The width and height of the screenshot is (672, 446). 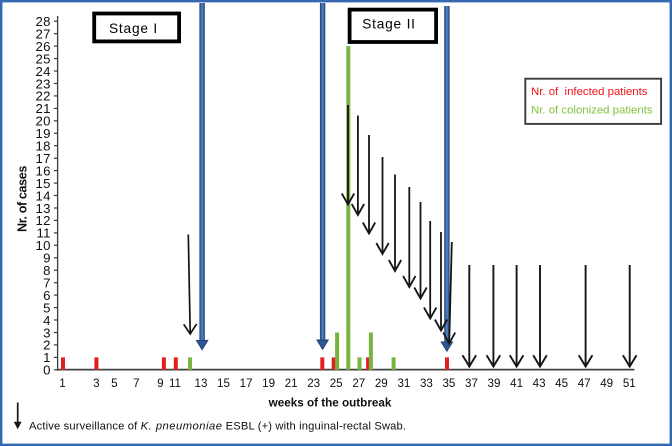 I want to click on svg-text: Nr. of infected patients, so click(x=589, y=92).